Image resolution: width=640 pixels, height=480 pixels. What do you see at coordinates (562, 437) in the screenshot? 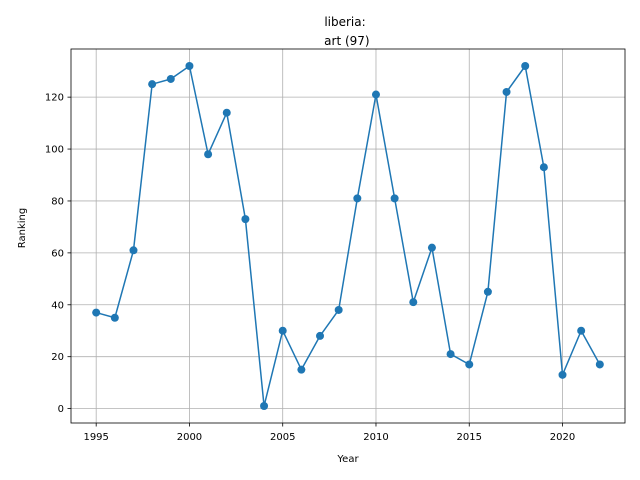
I see `x-tick-label: 2020` at bounding box center [562, 437].